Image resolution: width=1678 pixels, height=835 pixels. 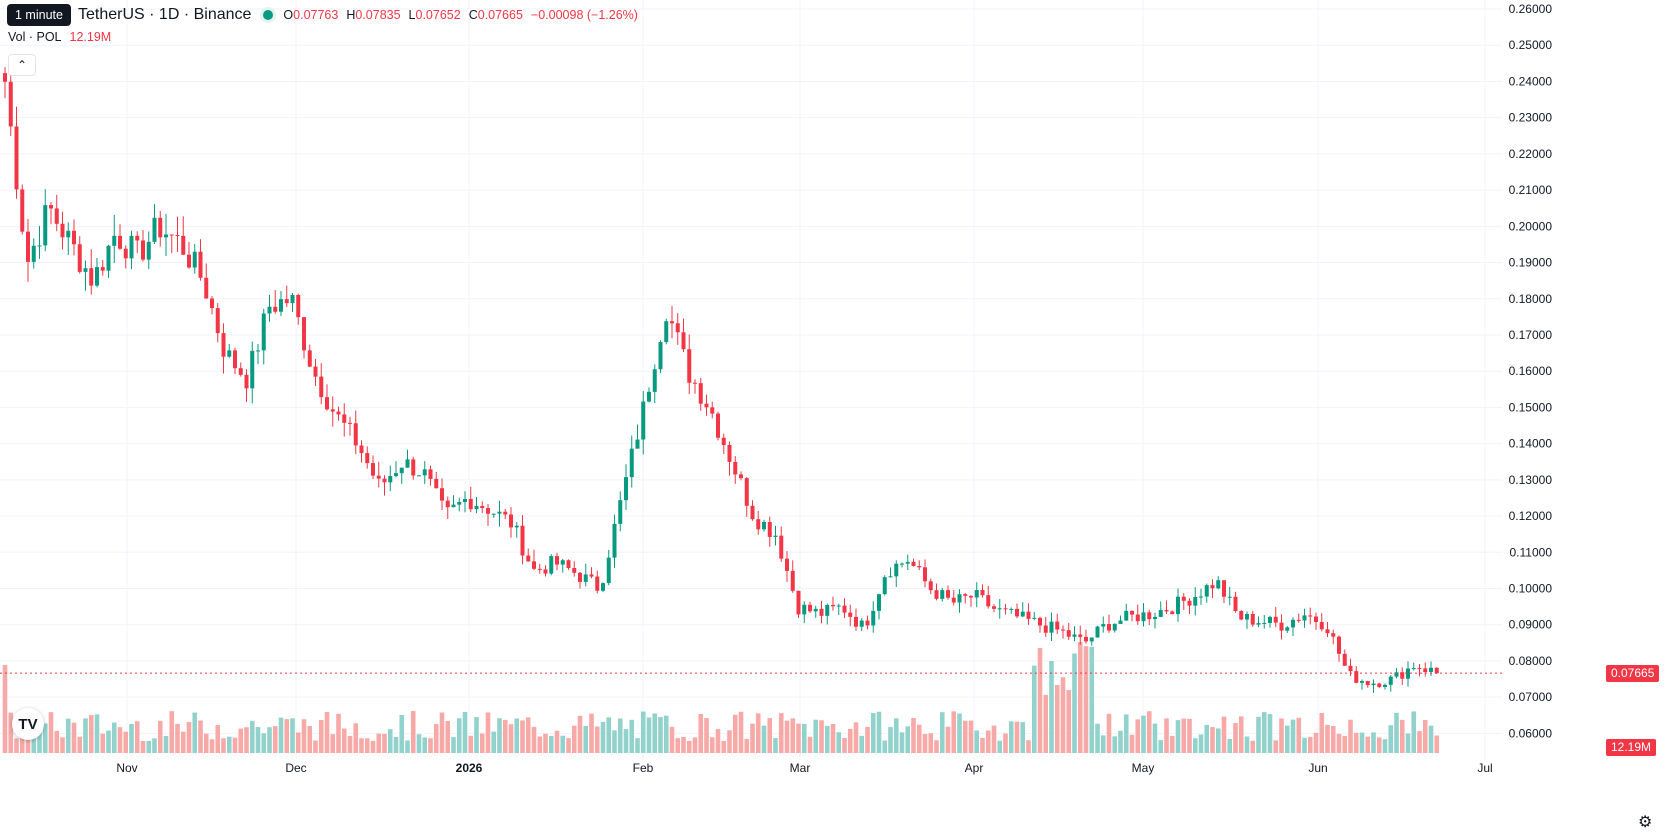 I want to click on volume-value: 12.19M, so click(x=90, y=37).